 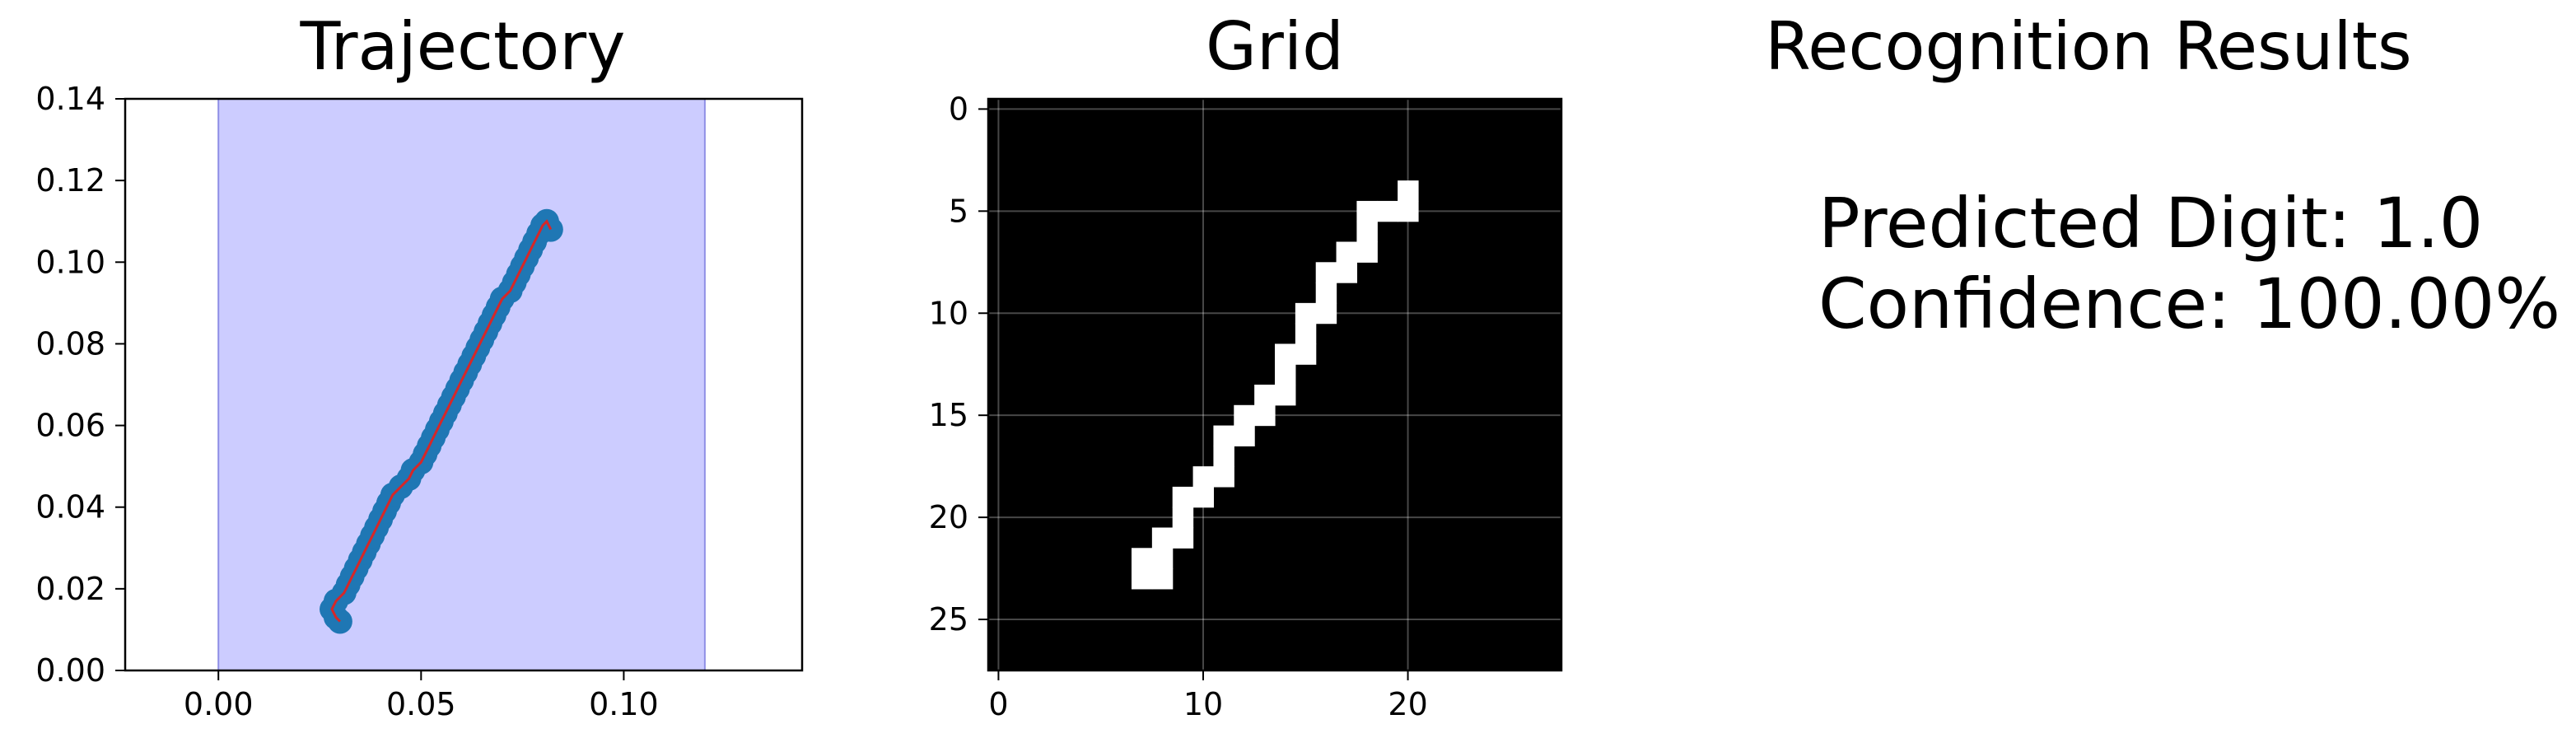 What do you see at coordinates (948, 619) in the screenshot?
I see `y-tick-label: 25` at bounding box center [948, 619].